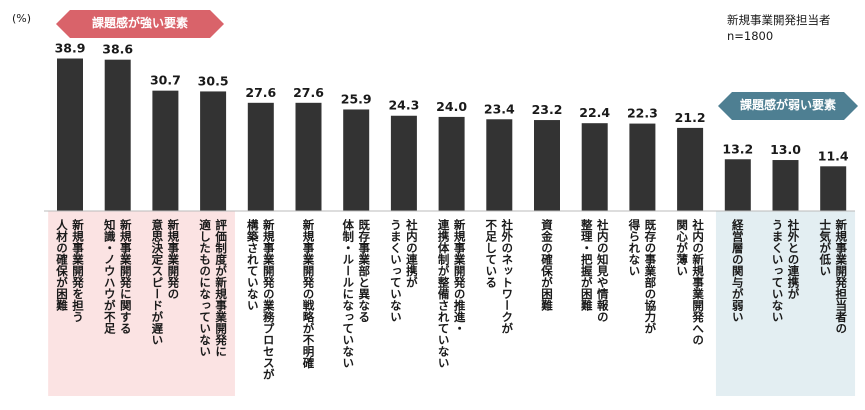 The image size is (865, 410). What do you see at coordinates (794, 258) in the screenshot?
I see `category-label-line: 社外との連携が` at bounding box center [794, 258].